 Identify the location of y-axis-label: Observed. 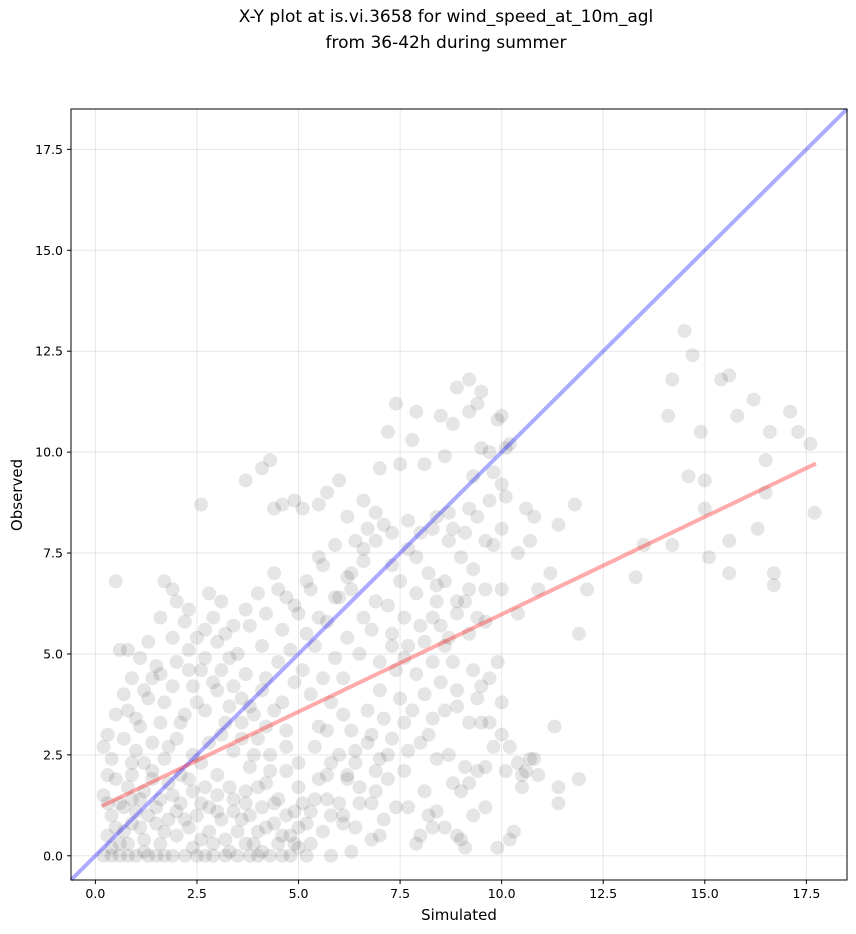
(17, 495).